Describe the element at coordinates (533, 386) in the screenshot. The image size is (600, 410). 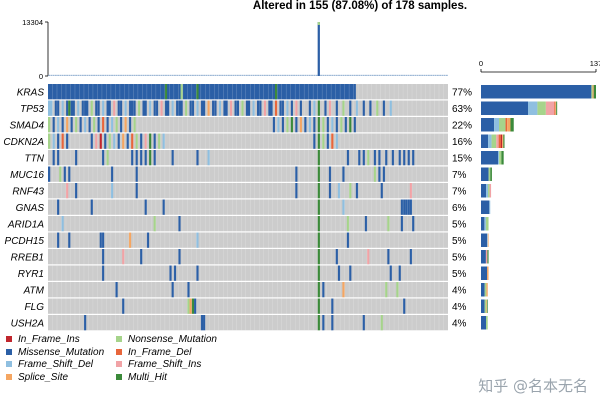
I see `watermark: 知乎 @名本无名` at that location.